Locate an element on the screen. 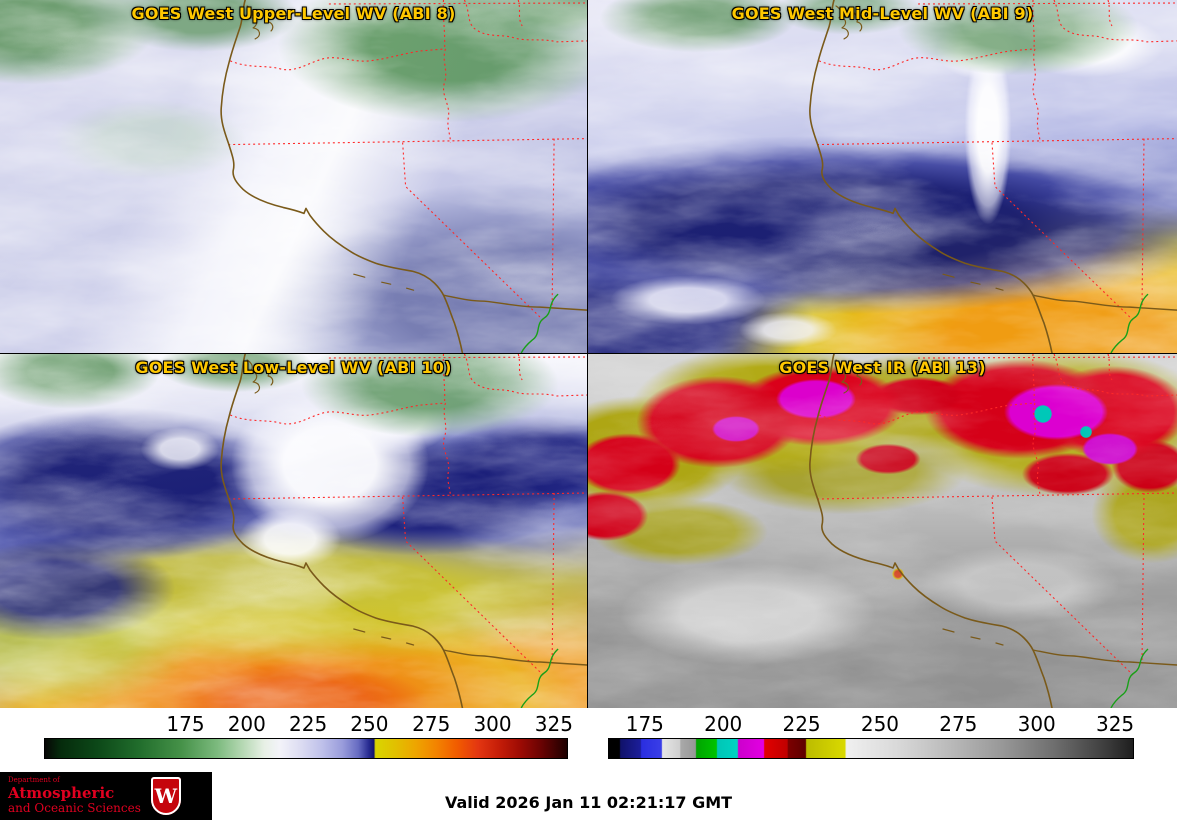 Image resolution: width=1177 pixels, height=820 pixels. legend-left-ticks: 175 200 225 250 275 300 325 is located at coordinates (308, 723).